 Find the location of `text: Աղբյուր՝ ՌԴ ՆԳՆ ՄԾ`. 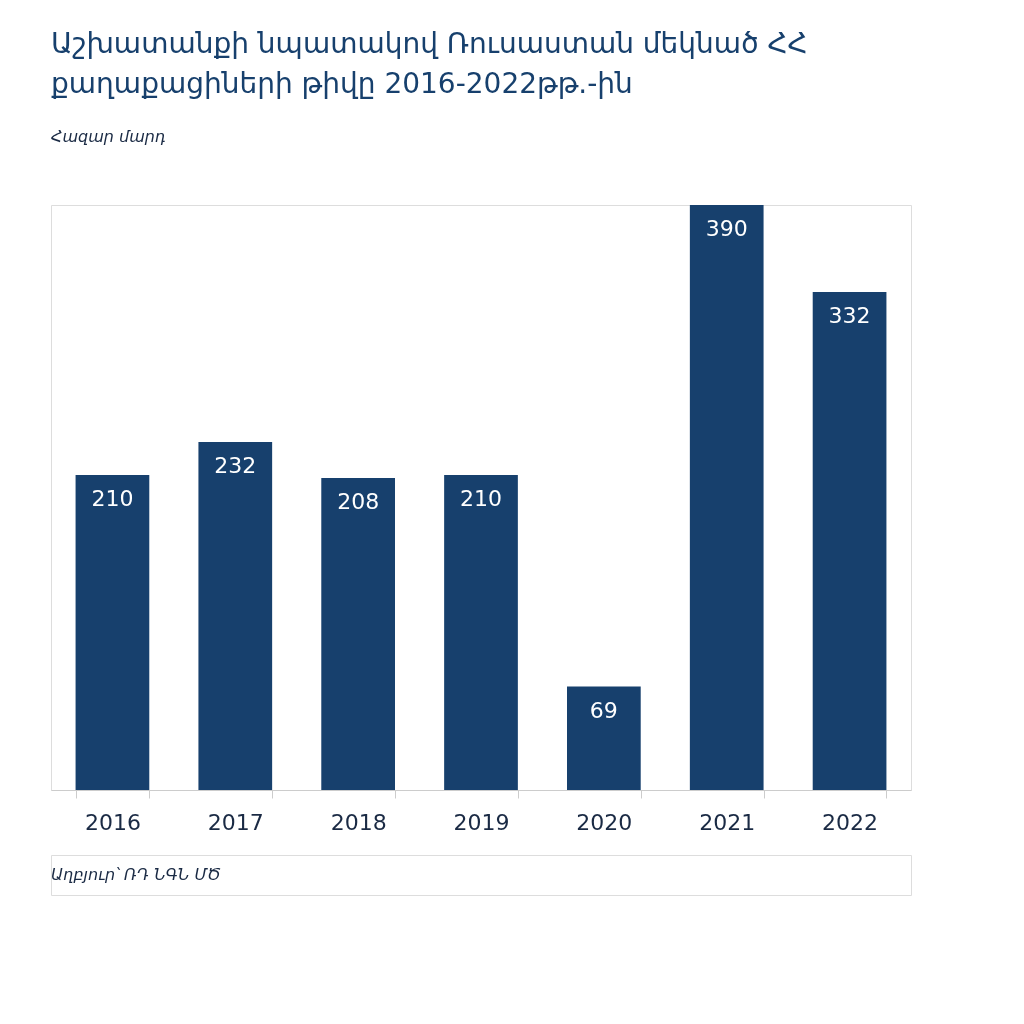

text: Աղբյուր՝ ՌԴ ՆԳՆ ՄԾ is located at coordinates (136, 874).